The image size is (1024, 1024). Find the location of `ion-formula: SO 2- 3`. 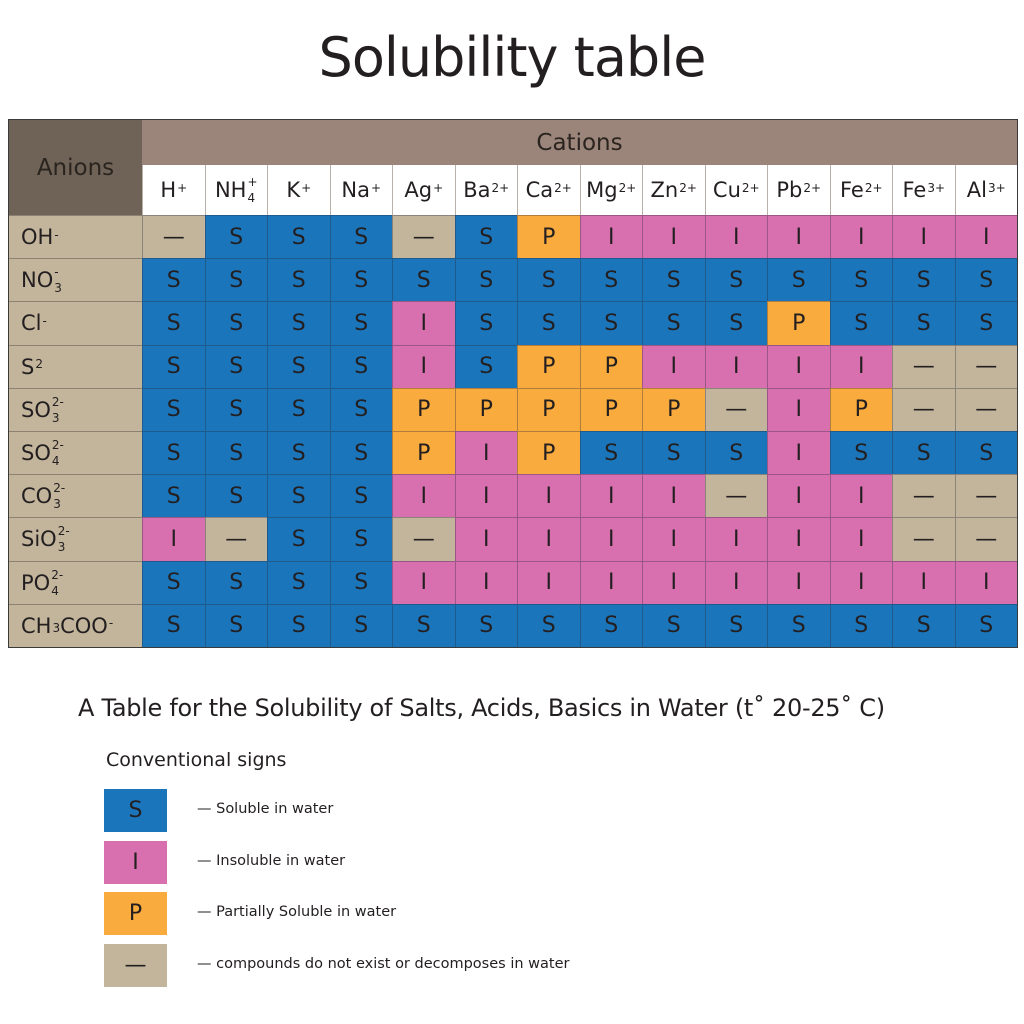

ion-formula: SO 2- 3 is located at coordinates (42, 410).